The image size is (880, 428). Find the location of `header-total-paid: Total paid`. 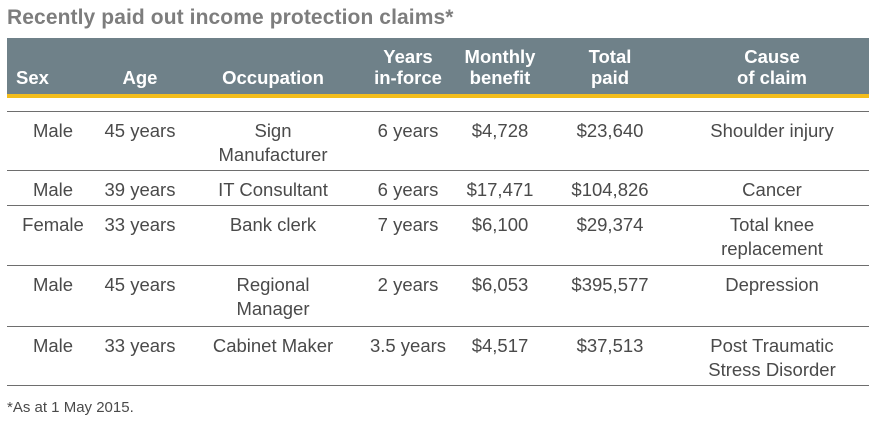

header-total-paid: Total paid is located at coordinates (610, 67).